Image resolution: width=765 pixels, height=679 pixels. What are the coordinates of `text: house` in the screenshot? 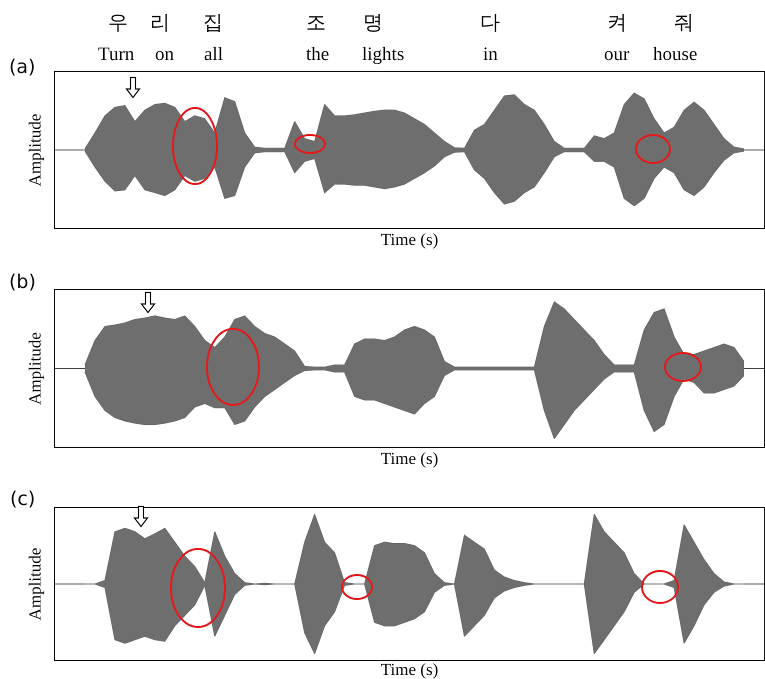 It's located at (675, 54).